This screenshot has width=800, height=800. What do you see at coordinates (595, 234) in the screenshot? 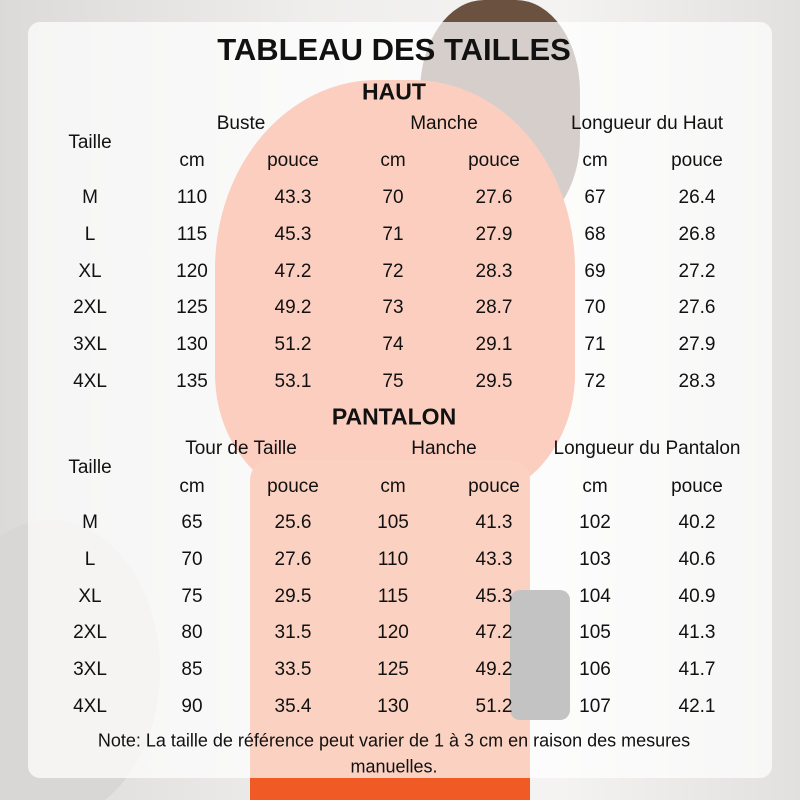
I see `value-cell: 68` at bounding box center [595, 234].